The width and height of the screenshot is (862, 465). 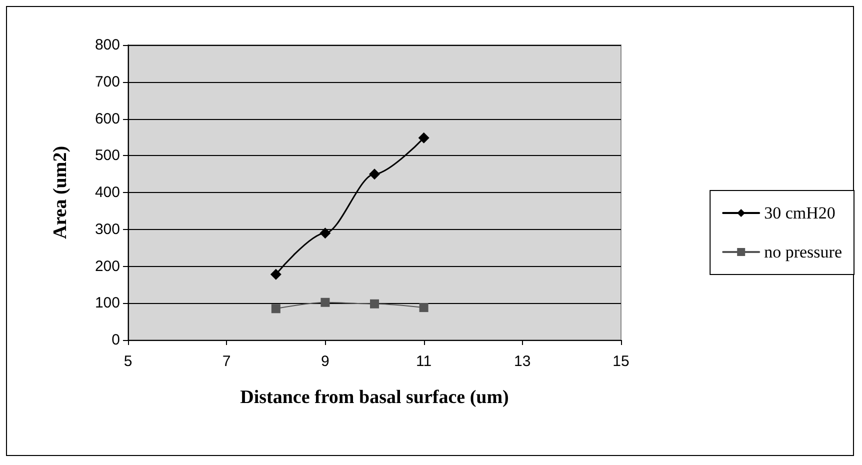 I want to click on y-tick-label: 400, so click(x=107, y=192).